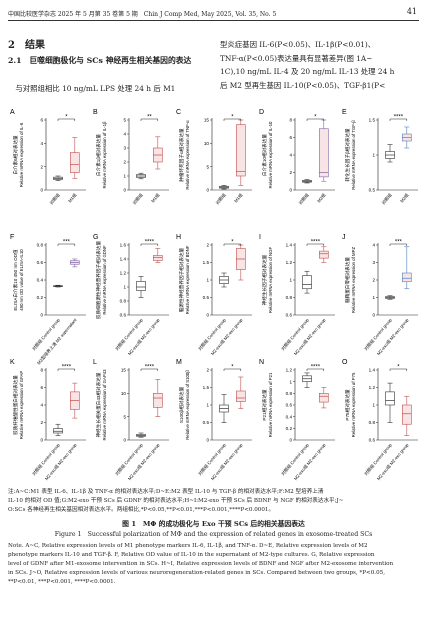 This screenshot has height=626, width=427. I want to click on significance: ***, so click(67, 243).